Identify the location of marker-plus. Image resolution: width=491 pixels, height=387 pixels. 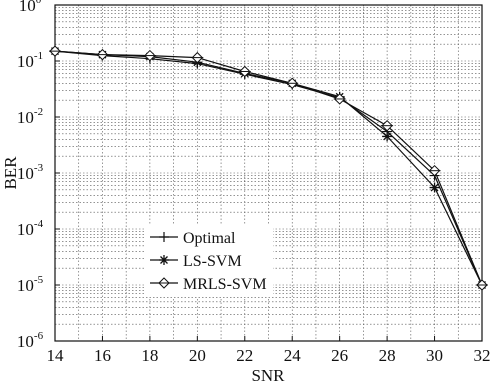
(164, 237).